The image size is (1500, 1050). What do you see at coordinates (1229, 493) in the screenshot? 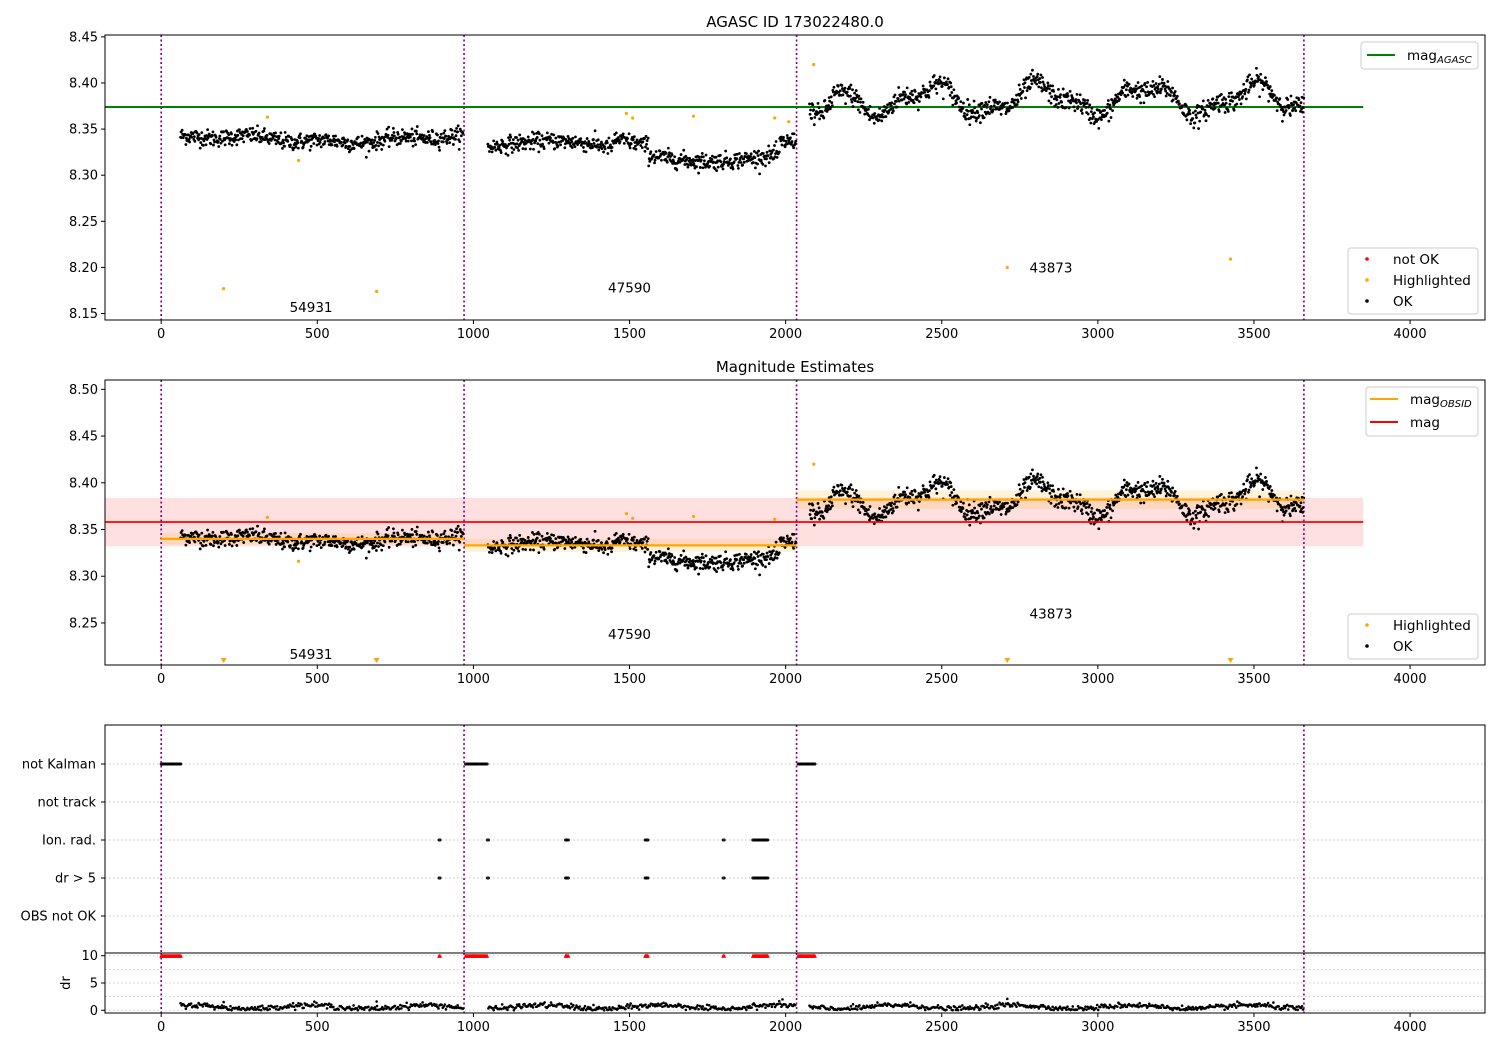
I see `estimates-ok-point-1905` at bounding box center [1229, 493].